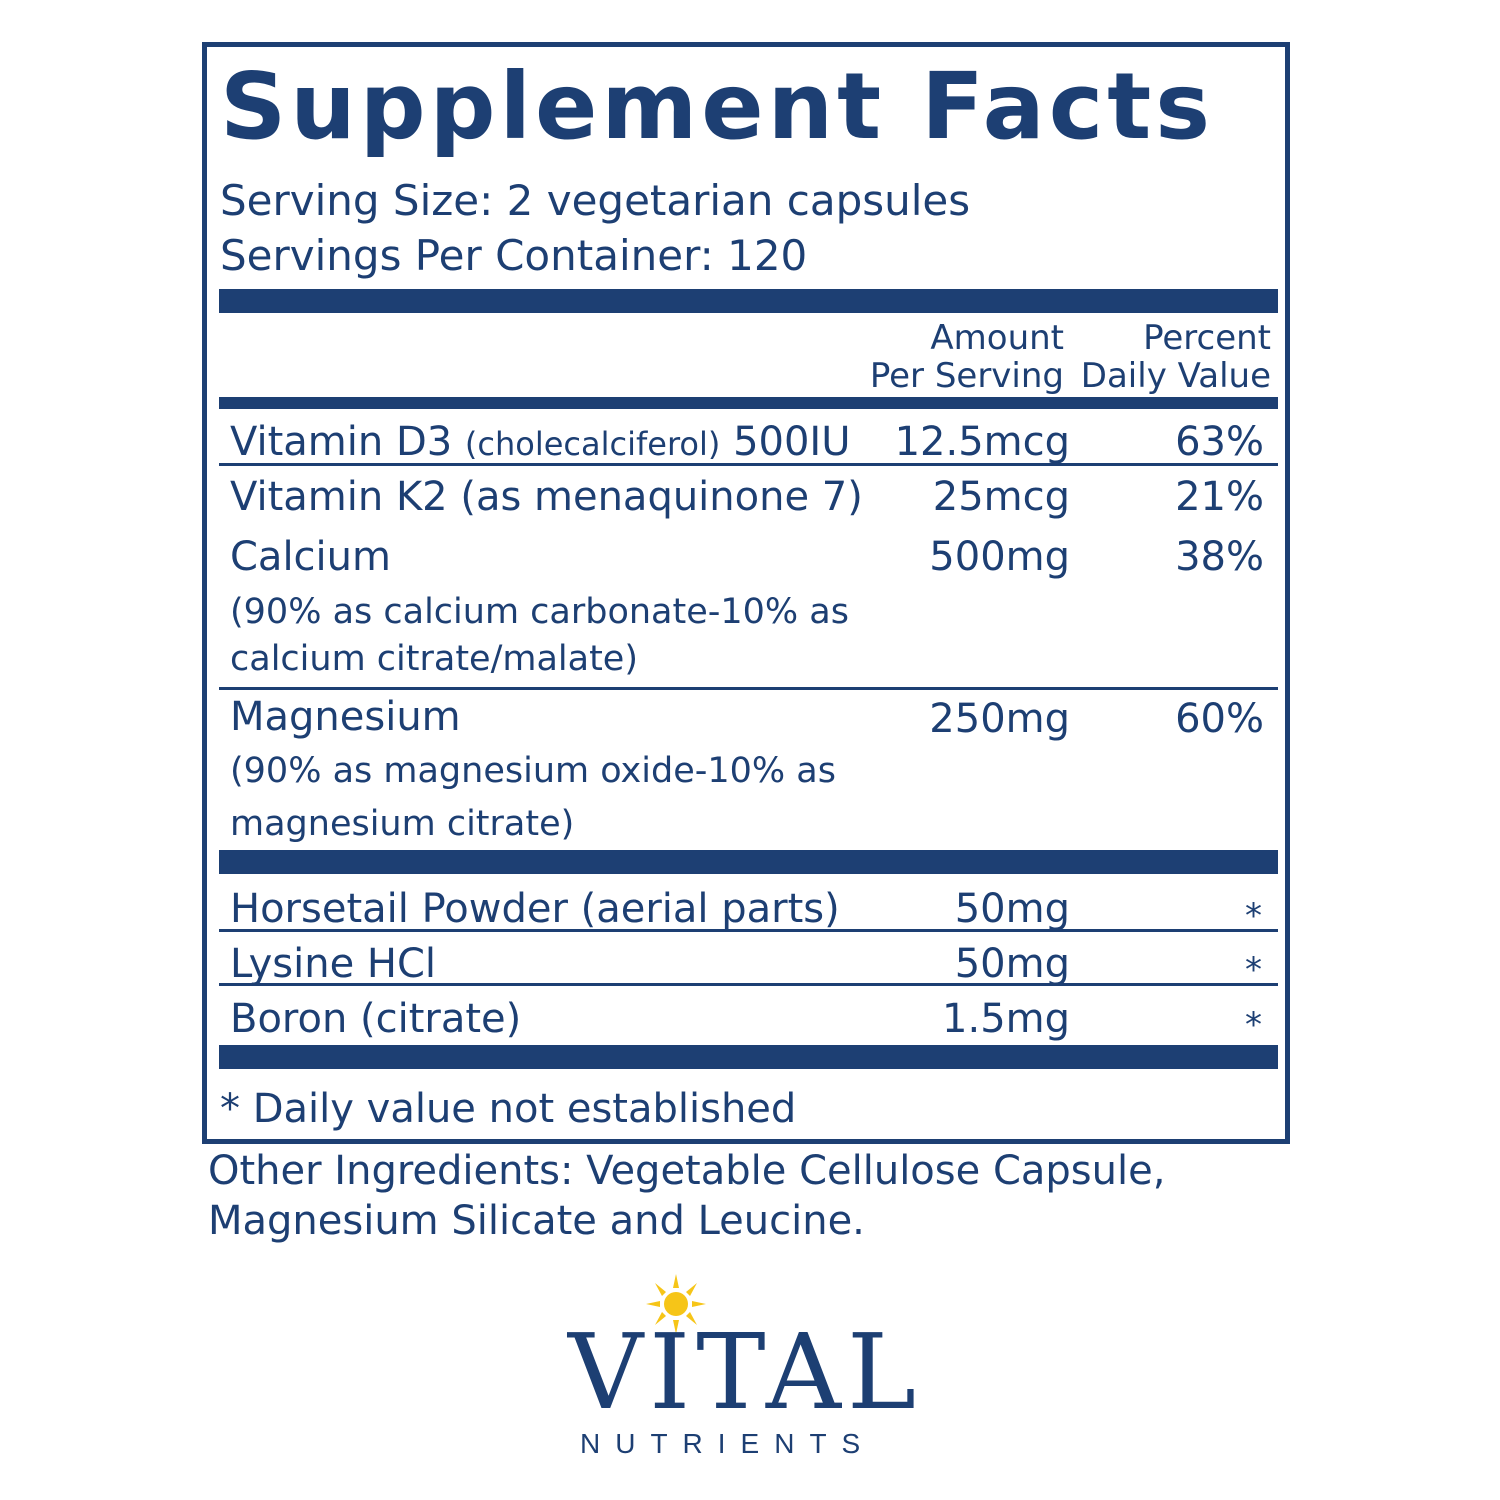 This screenshot has width=1500, height=1500. What do you see at coordinates (1219, 497) in the screenshot?
I see `nutrient-daily-value: 21%` at bounding box center [1219, 497].